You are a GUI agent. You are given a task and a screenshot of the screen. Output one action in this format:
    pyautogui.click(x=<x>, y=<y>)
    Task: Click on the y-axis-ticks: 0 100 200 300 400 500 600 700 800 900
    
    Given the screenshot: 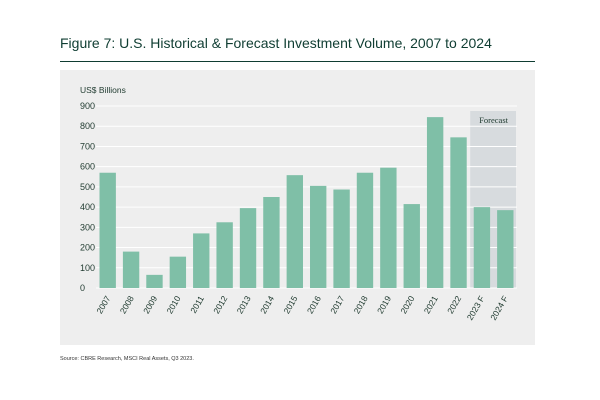 What is the action you would take?
    pyautogui.click(x=87, y=197)
    